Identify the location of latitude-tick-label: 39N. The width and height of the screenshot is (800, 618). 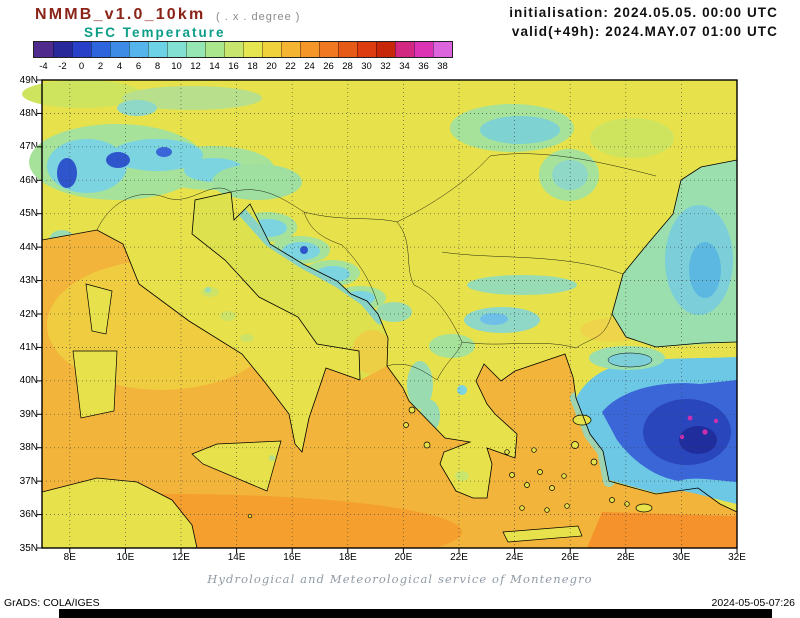
(28, 414).